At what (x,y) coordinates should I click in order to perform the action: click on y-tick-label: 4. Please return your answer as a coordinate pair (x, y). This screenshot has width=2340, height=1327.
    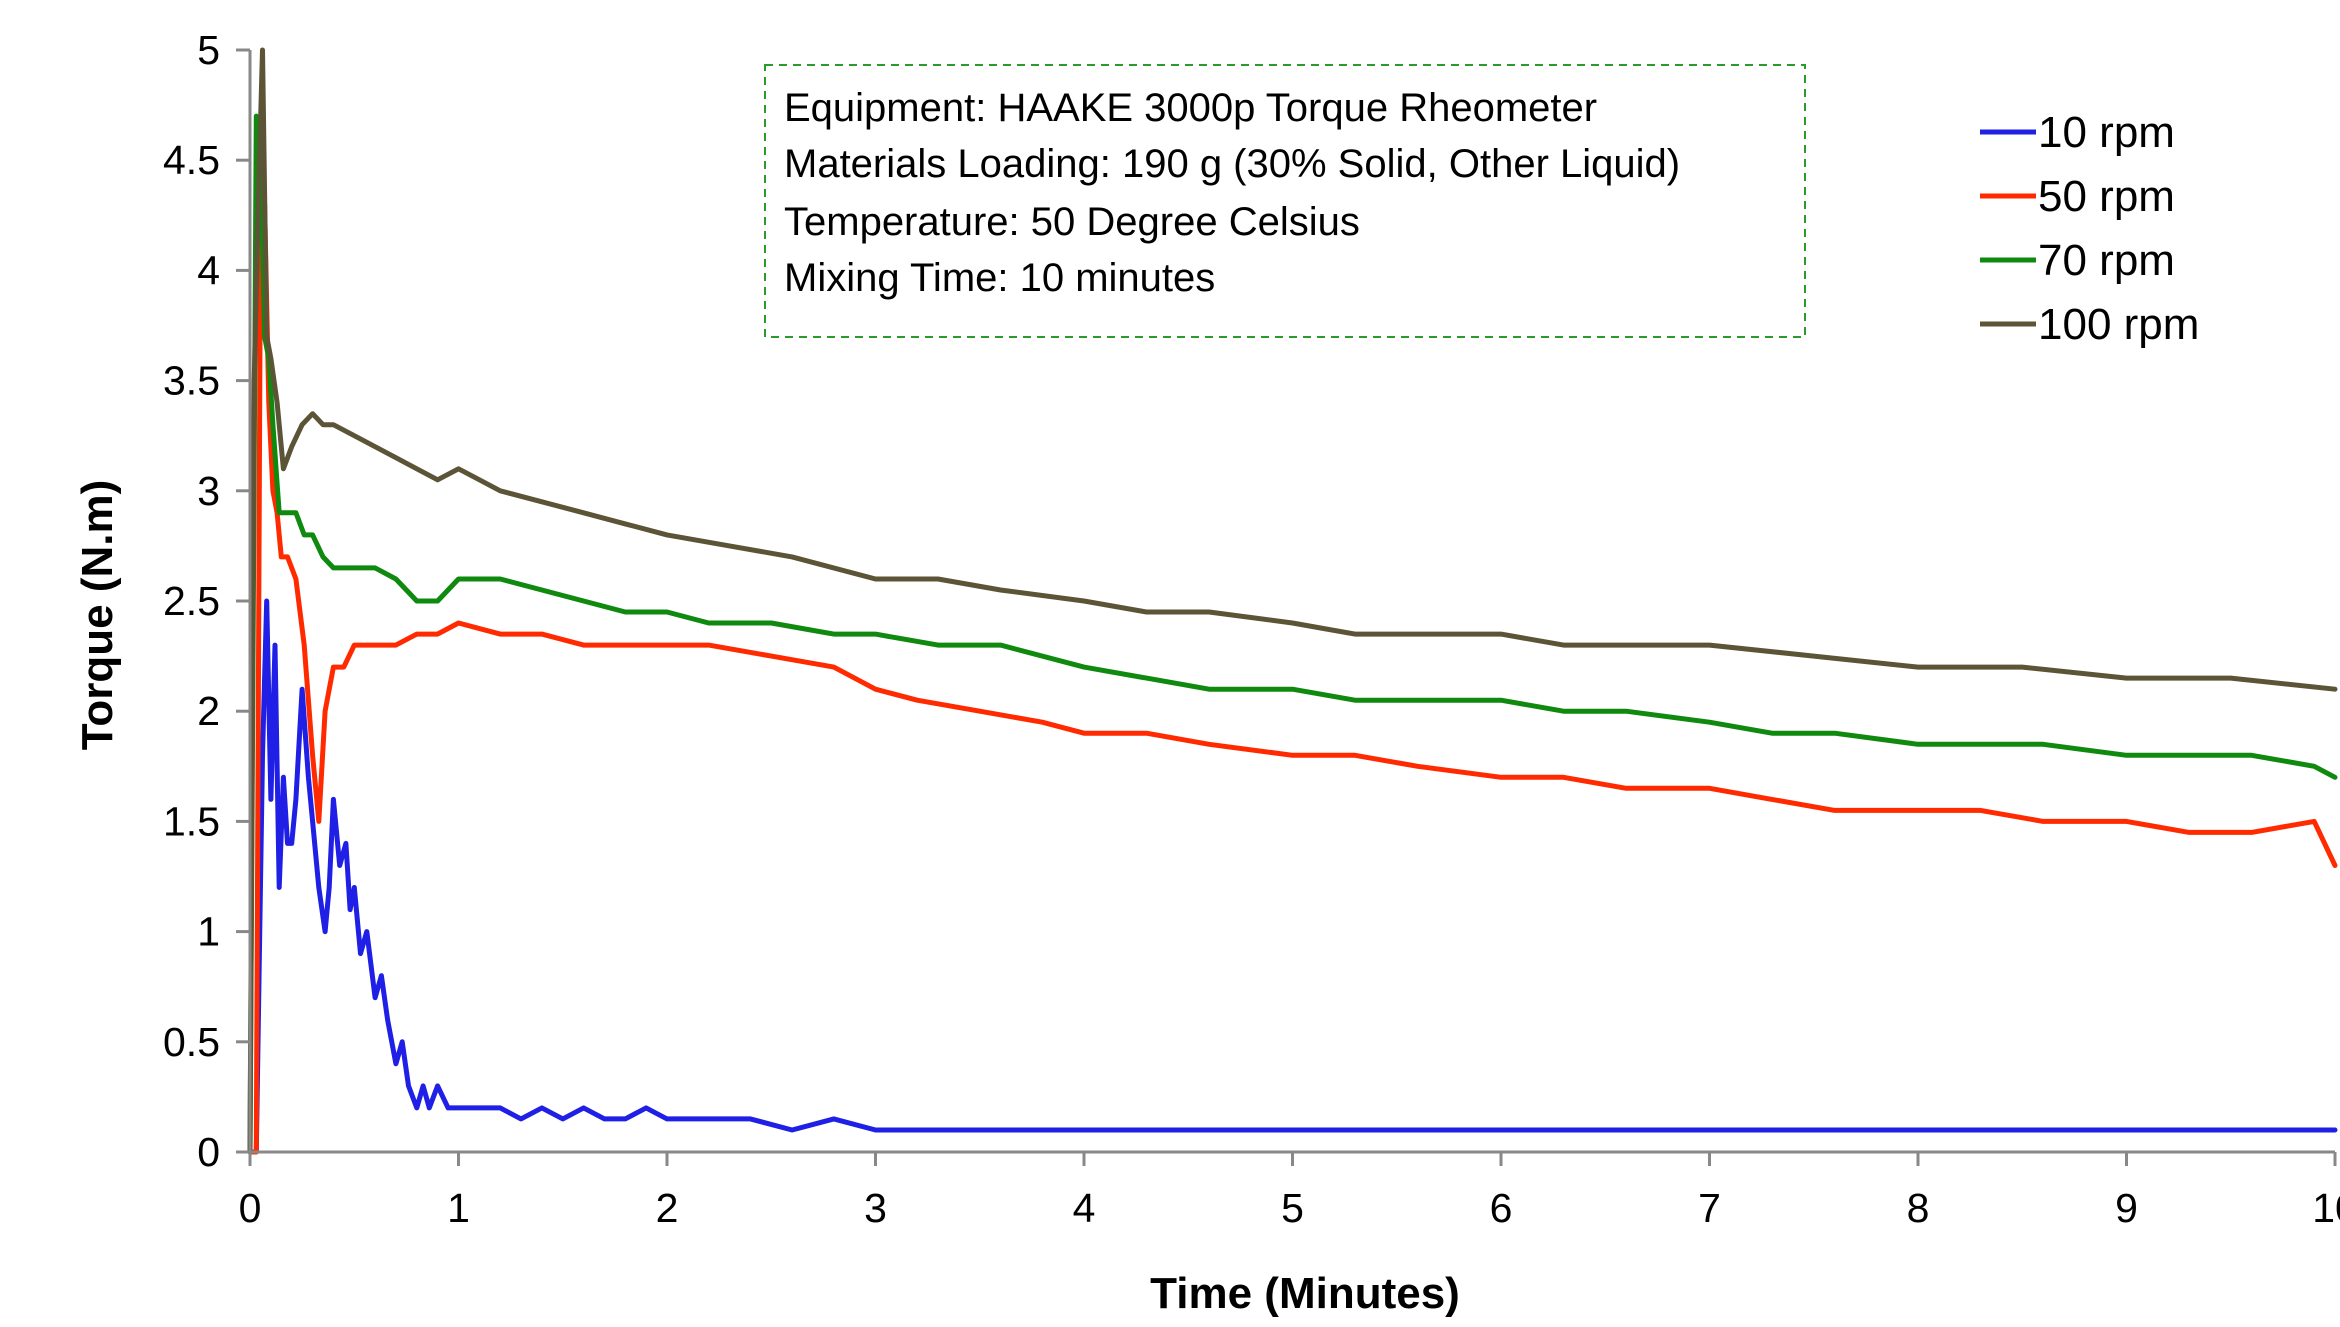
    Looking at the image, I should click on (208, 270).